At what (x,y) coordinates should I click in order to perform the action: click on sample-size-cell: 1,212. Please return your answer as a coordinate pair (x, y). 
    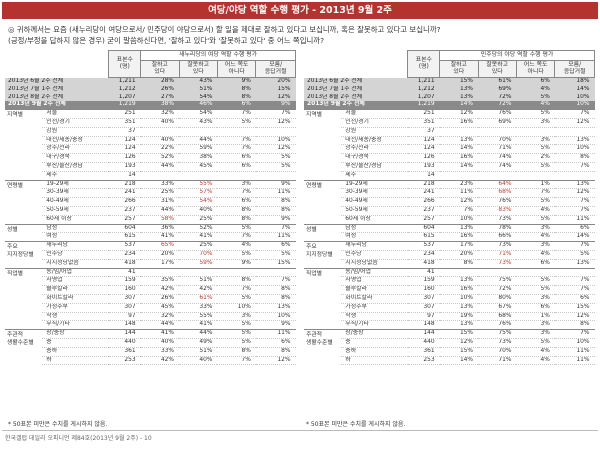
    Looking at the image, I should click on (423, 89).